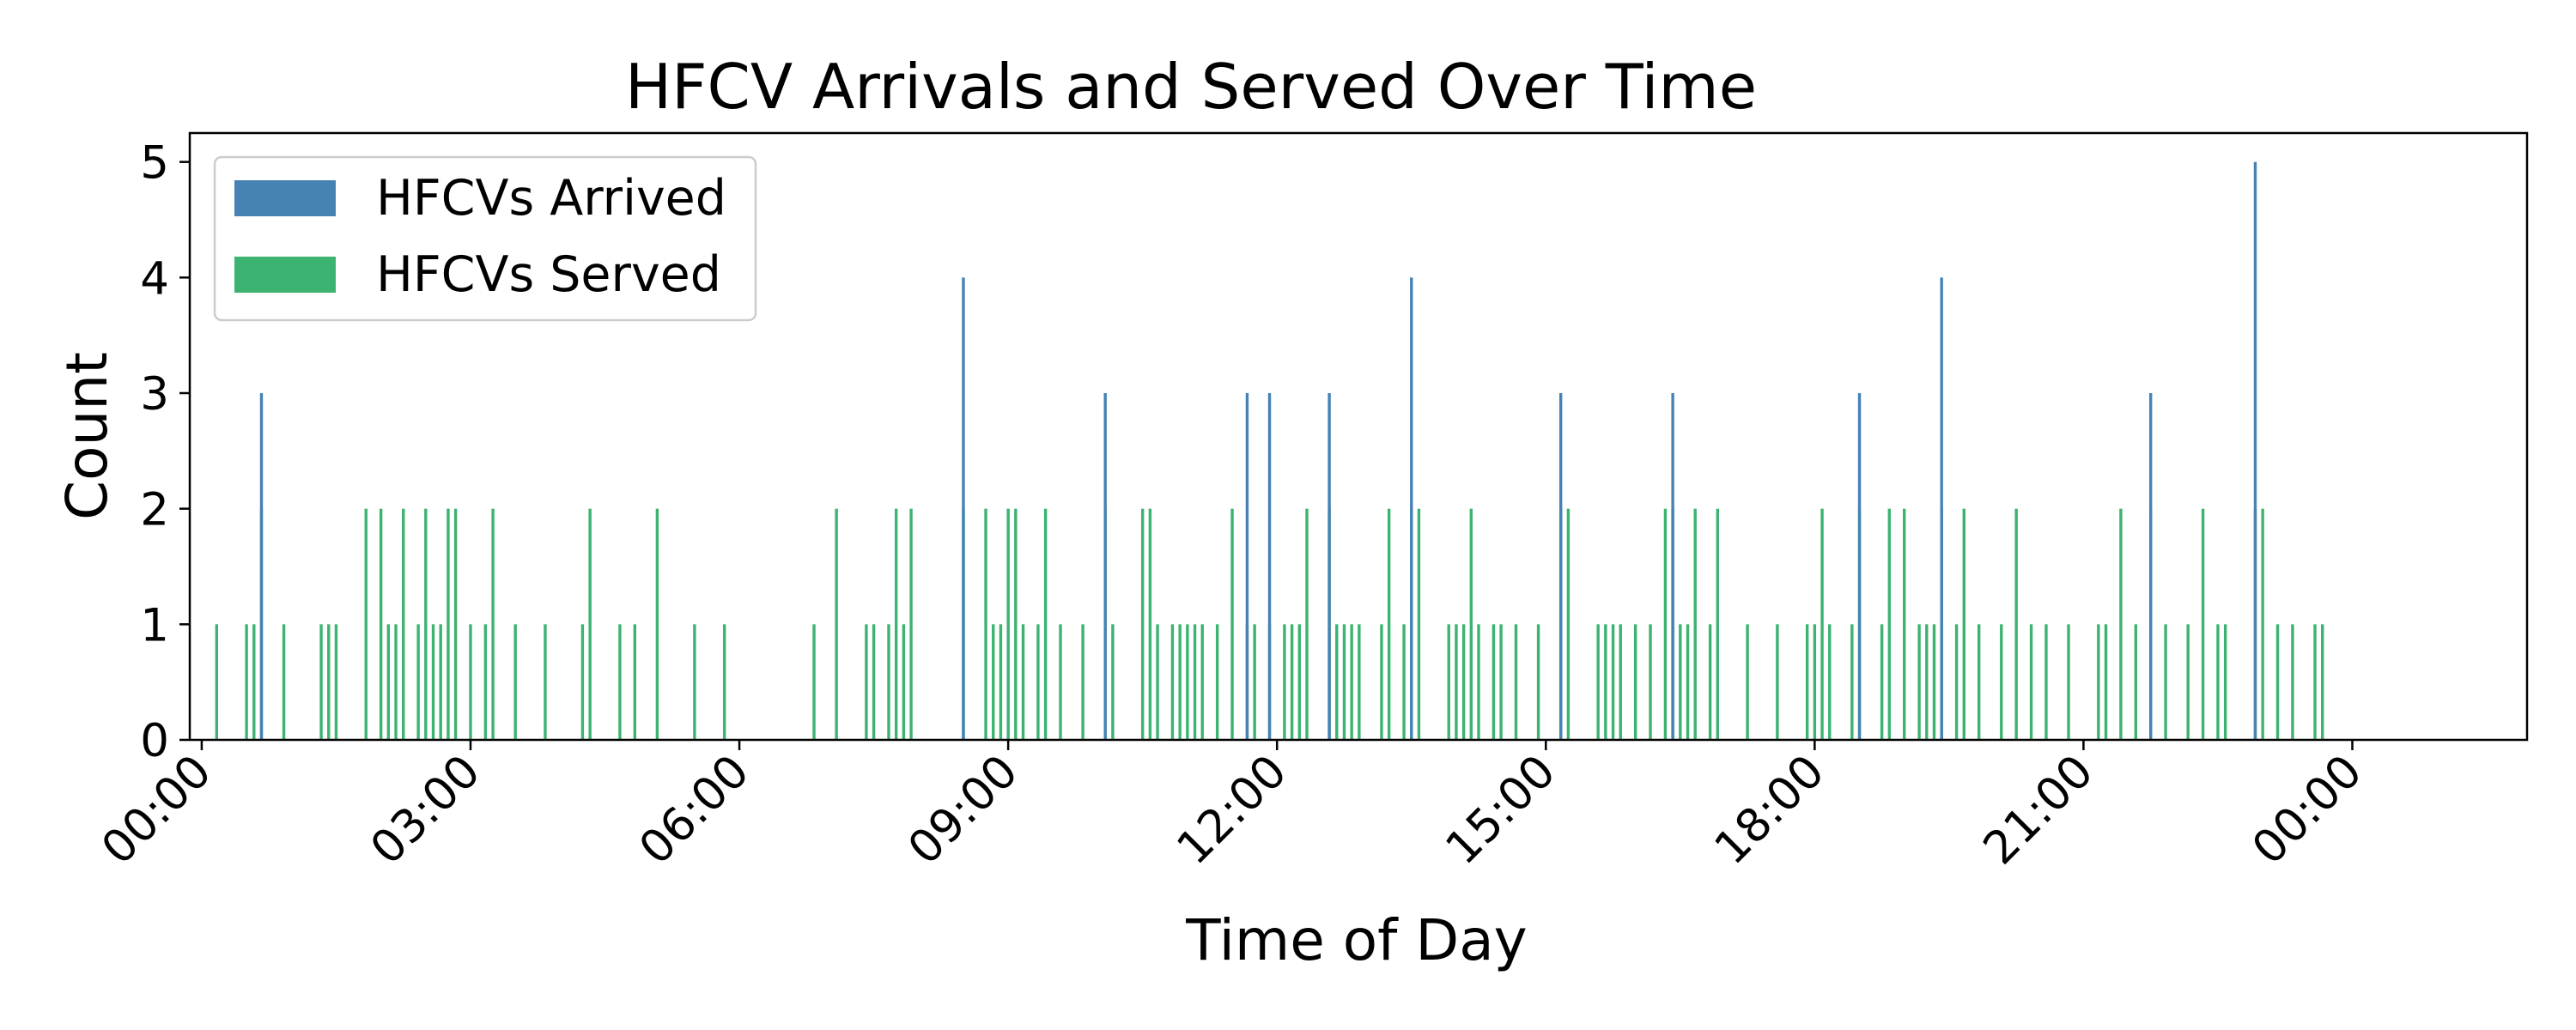 The image size is (2576, 1030). I want to click on legend-label-served: HFCVs Served, so click(548, 274).